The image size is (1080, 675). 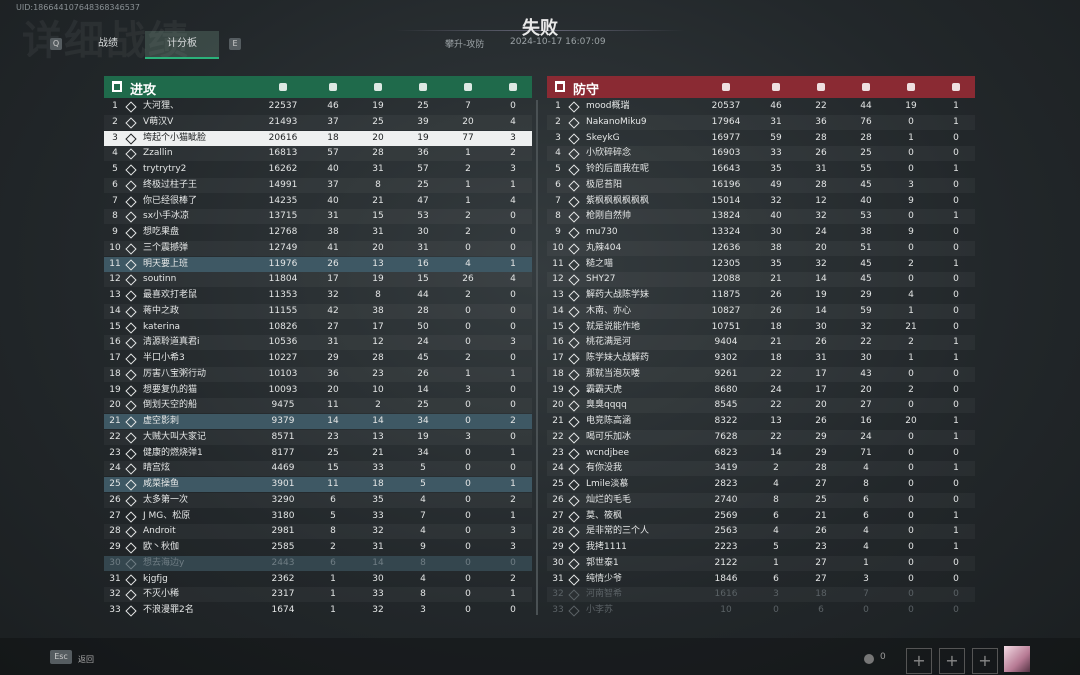 What do you see at coordinates (761, 169) in the screenshot?
I see `player-row: 5 铃的后面我在呢 16643 35 31 55 0 1` at bounding box center [761, 169].